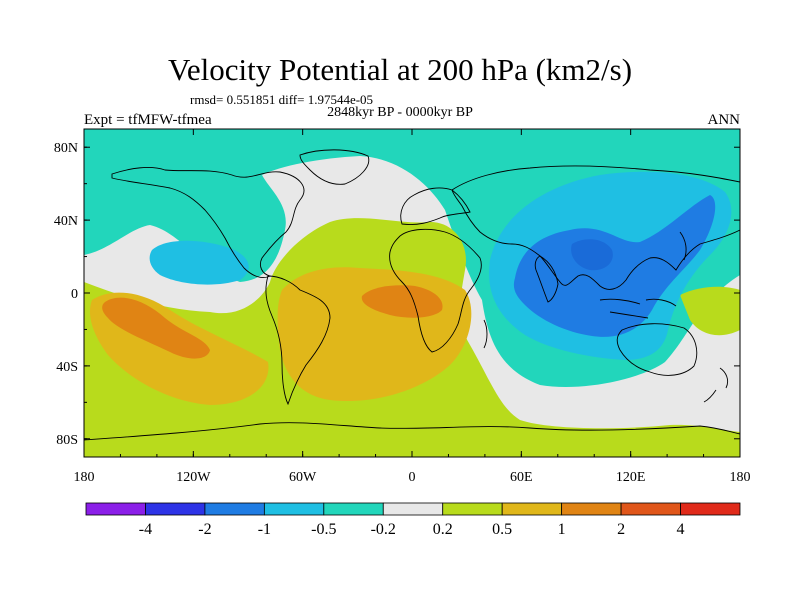 This screenshot has width=800, height=600. I want to click on x-tick-label: 60W, so click(303, 477).